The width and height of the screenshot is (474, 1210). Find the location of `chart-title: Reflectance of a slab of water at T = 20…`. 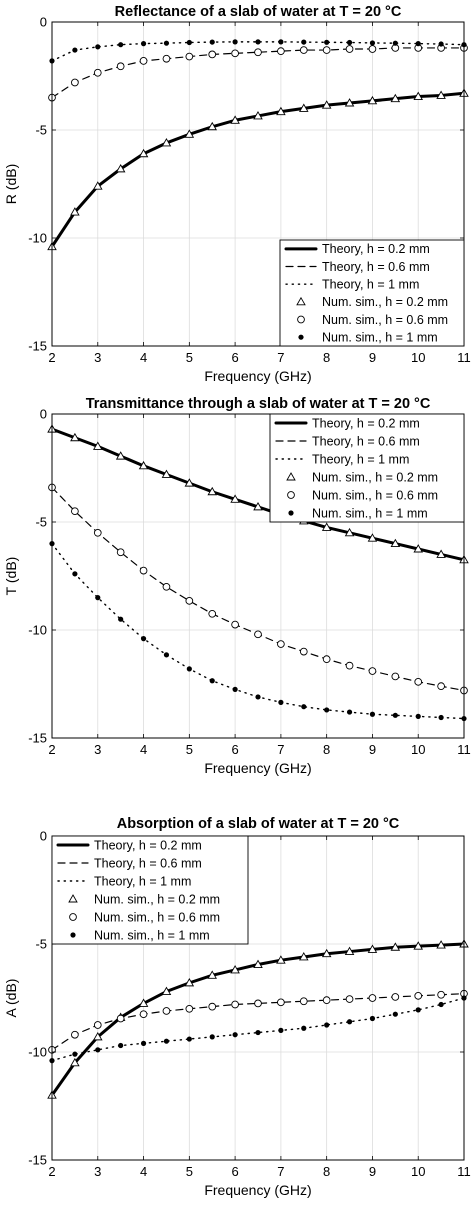

chart-title: Reflectance of a slab of water at T = 20… is located at coordinates (258, 12).